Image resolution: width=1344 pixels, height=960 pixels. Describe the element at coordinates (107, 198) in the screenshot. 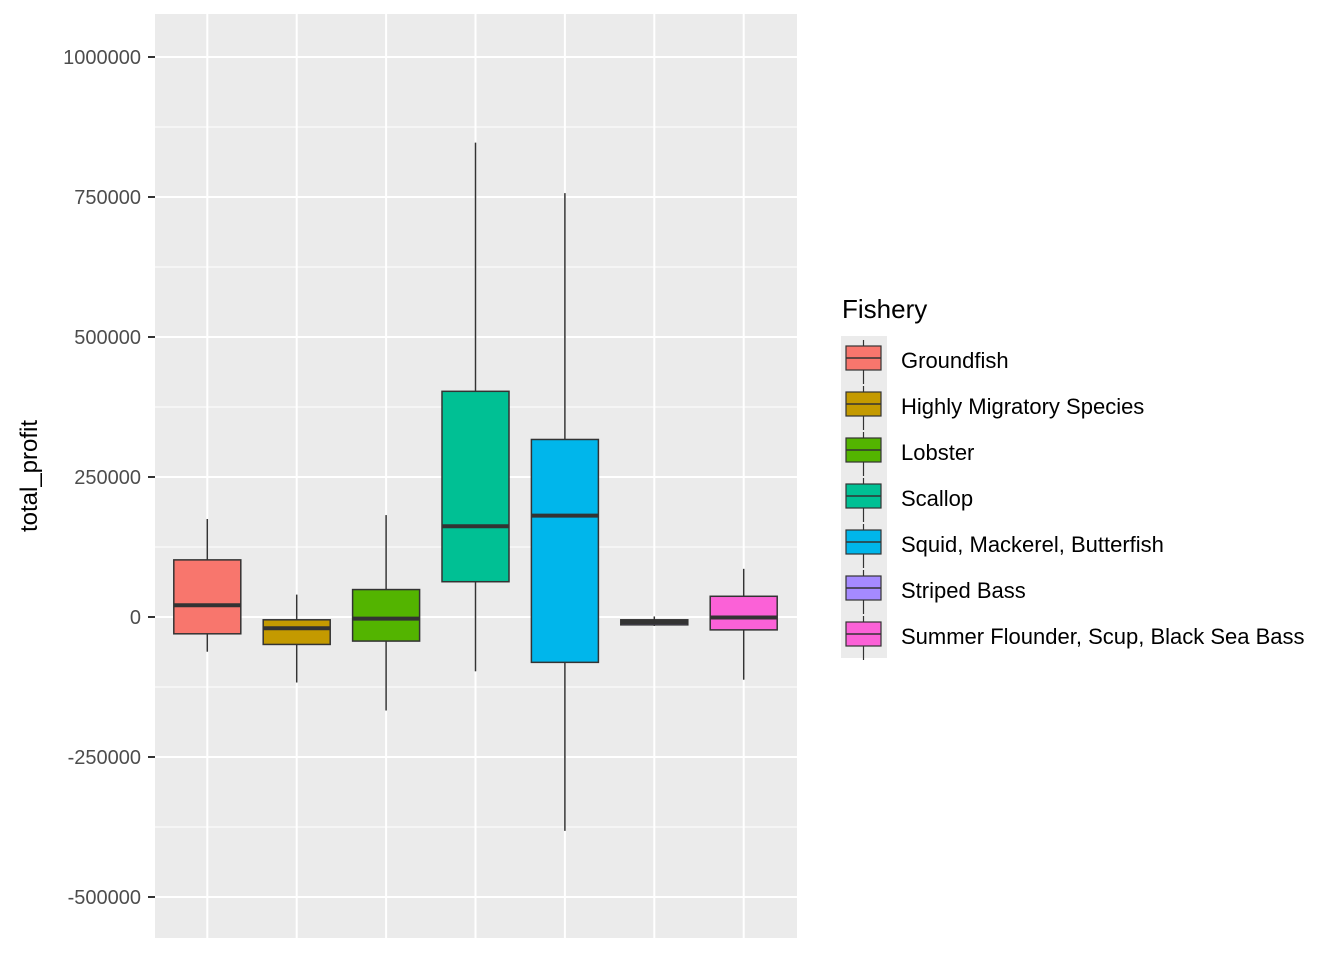

I see `y-tick-label: 750000` at that location.